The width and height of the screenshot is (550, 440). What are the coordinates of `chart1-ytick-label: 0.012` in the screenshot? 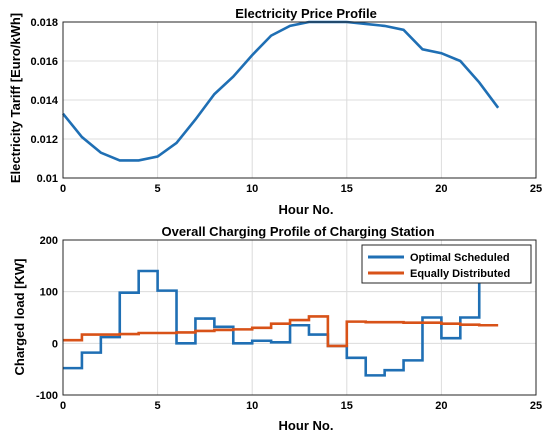 It's located at (44, 140).